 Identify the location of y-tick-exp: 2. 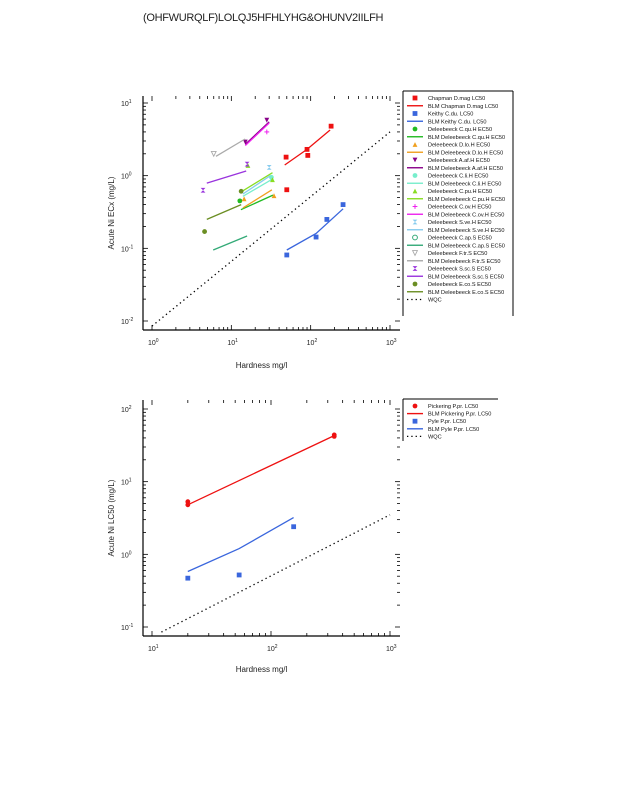
(130, 408).